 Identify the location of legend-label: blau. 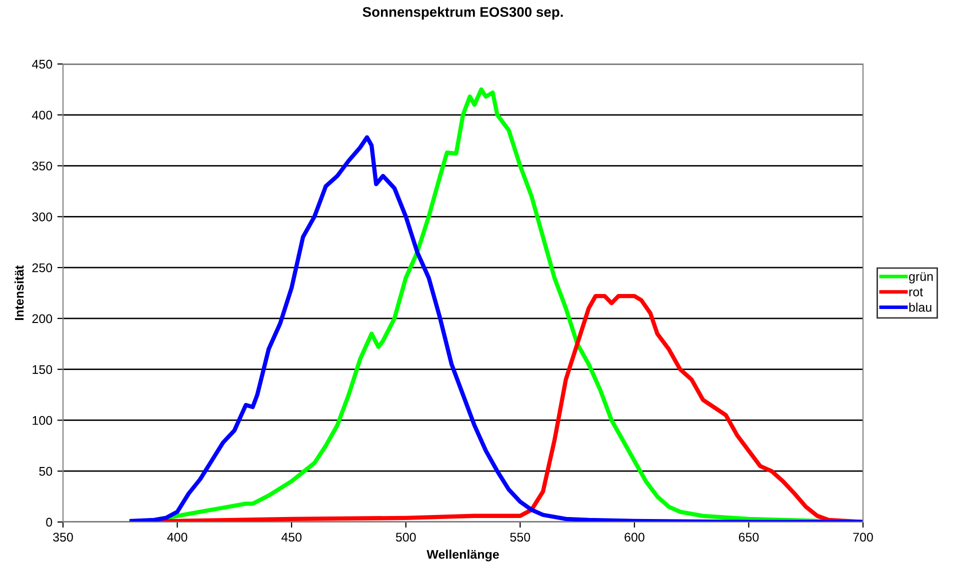
(920, 307).